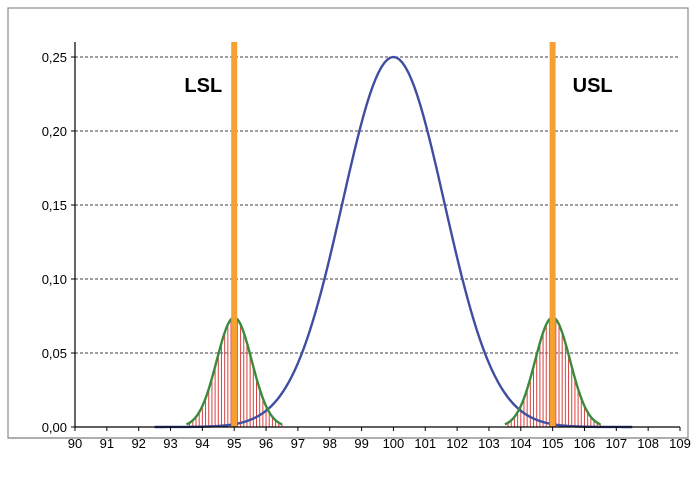  What do you see at coordinates (54, 57) in the screenshot?
I see `y-tick-label: 0,25` at bounding box center [54, 57].